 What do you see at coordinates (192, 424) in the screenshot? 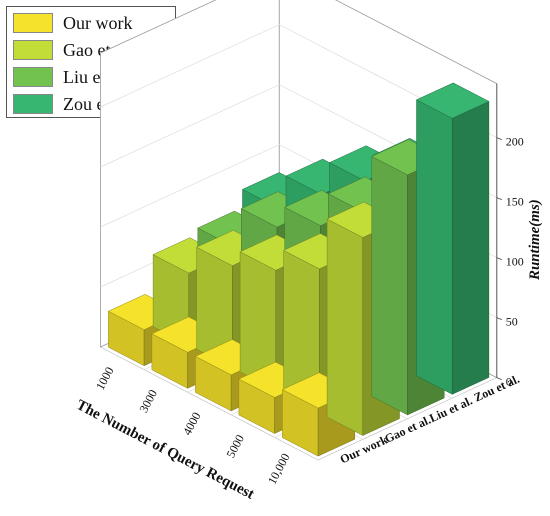
I see `x-tick-label: 4000` at bounding box center [192, 424].